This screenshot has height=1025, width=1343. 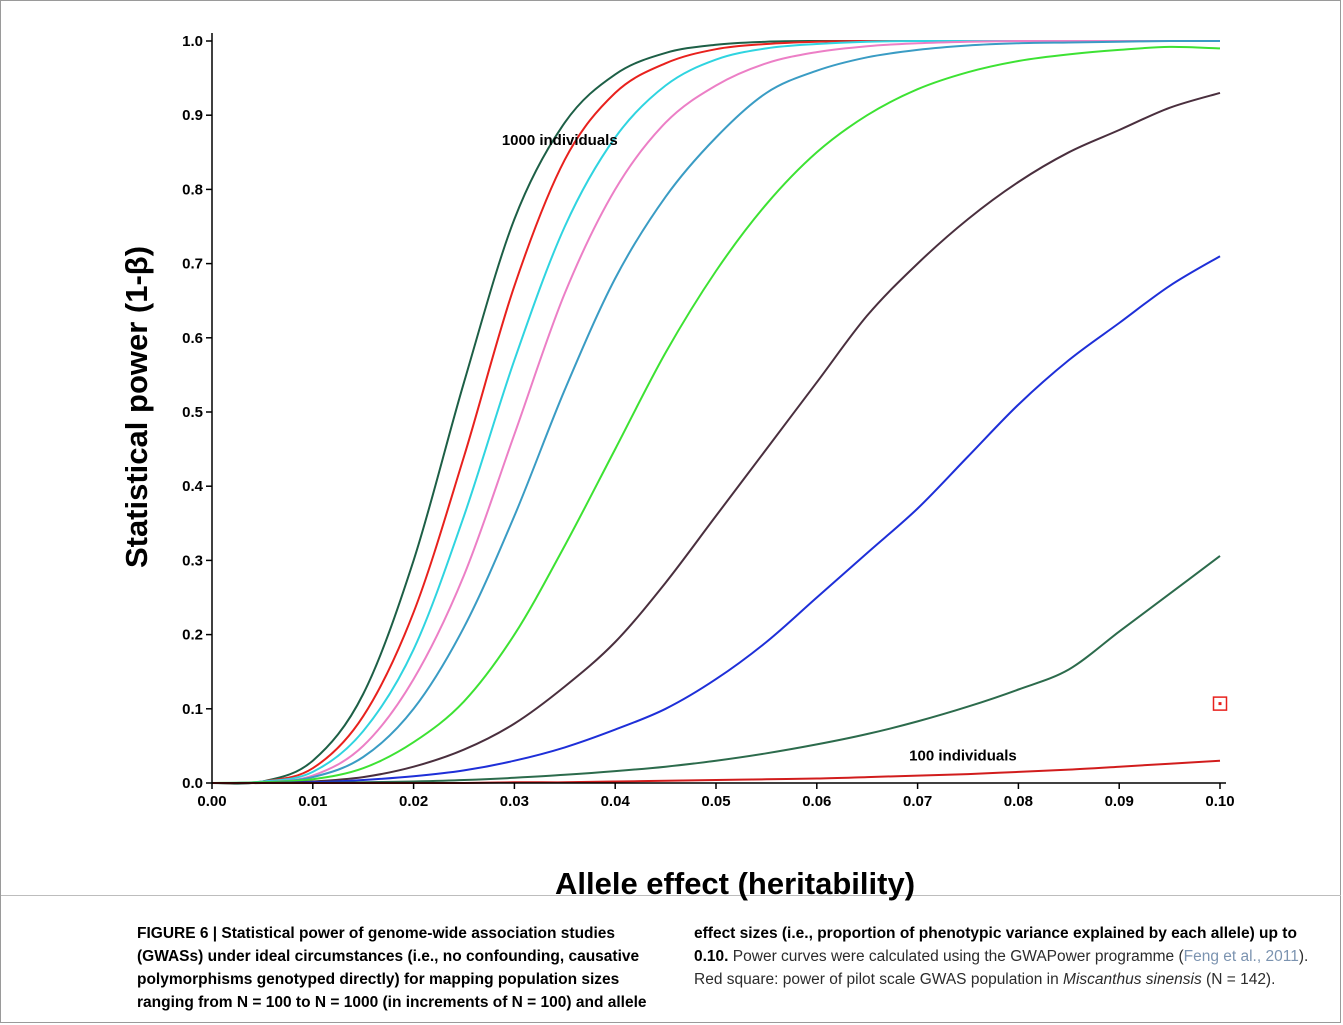 What do you see at coordinates (192, 783) in the screenshot?
I see `y-tick-label: 0.0` at bounding box center [192, 783].